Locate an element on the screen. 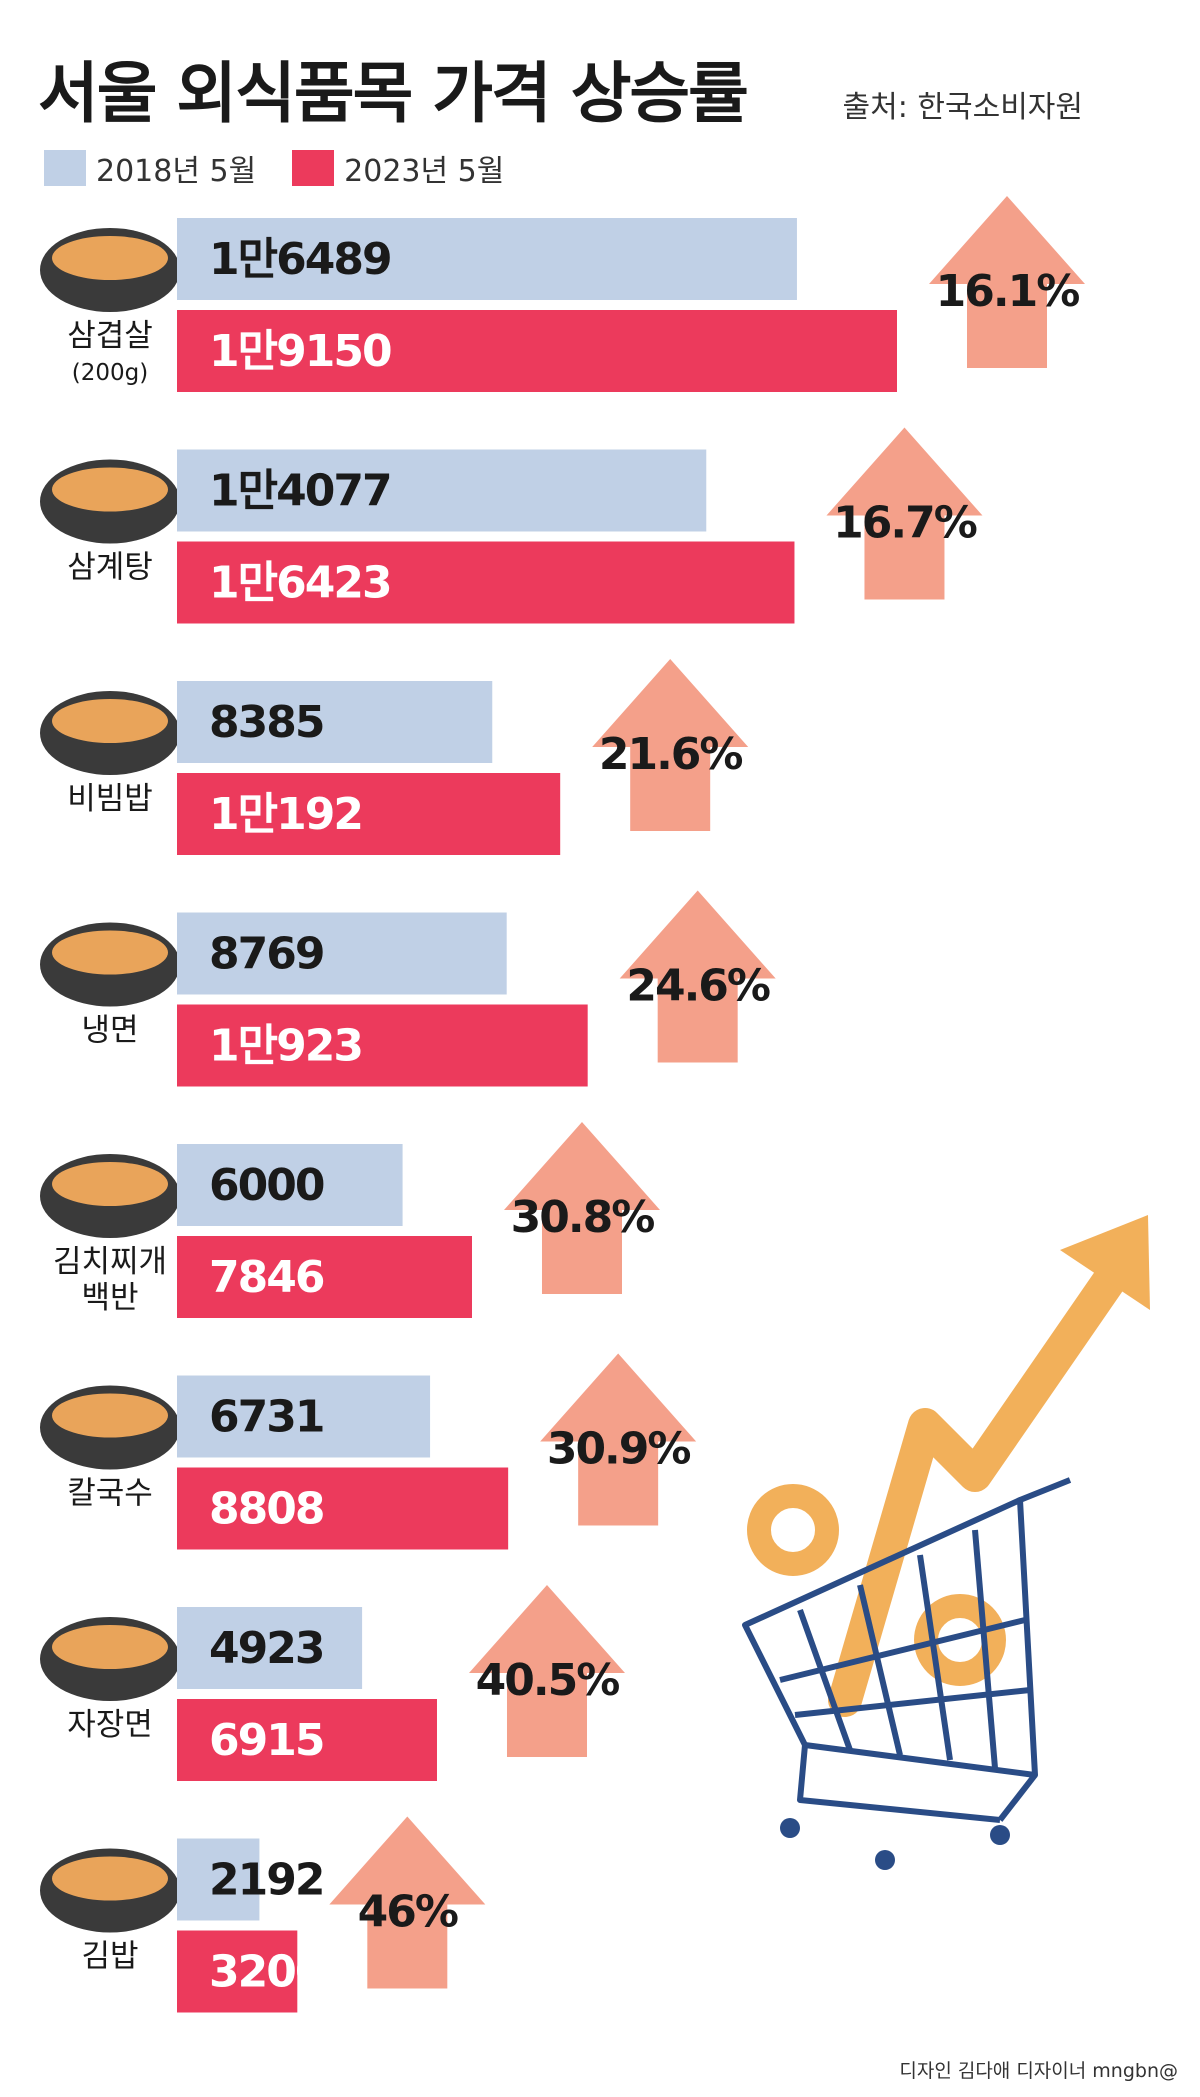  value-label-2023: 8808 is located at coordinates (266, 1509).